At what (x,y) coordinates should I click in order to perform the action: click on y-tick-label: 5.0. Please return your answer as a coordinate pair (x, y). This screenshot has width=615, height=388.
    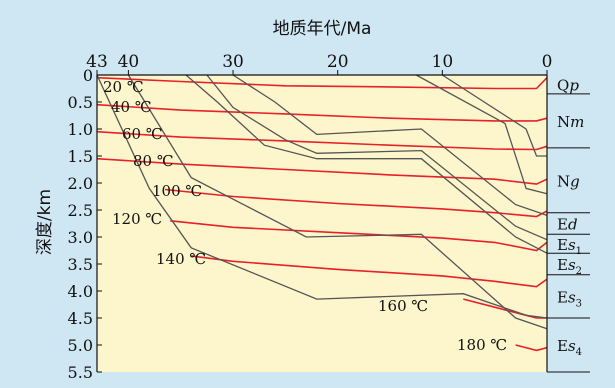
    Looking at the image, I should click on (80, 345).